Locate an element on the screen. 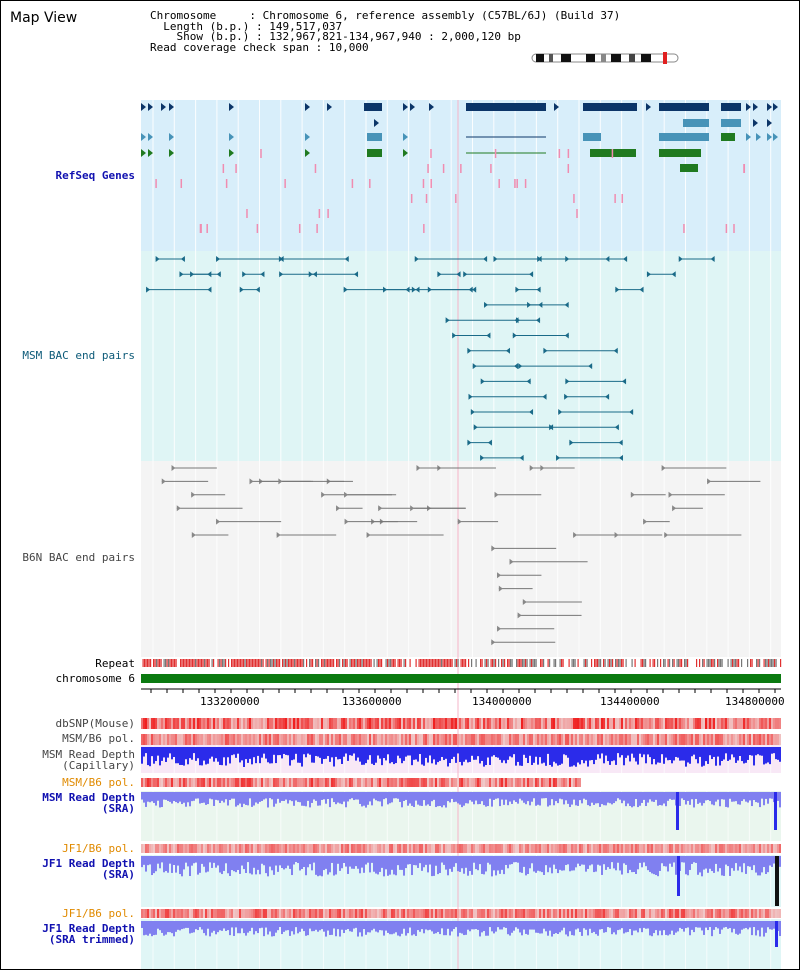 Image resolution: width=800 pixels, height=970 pixels. track-label-jf1-read-depth: JF1 Read Depth (SRA) is located at coordinates (88, 869).